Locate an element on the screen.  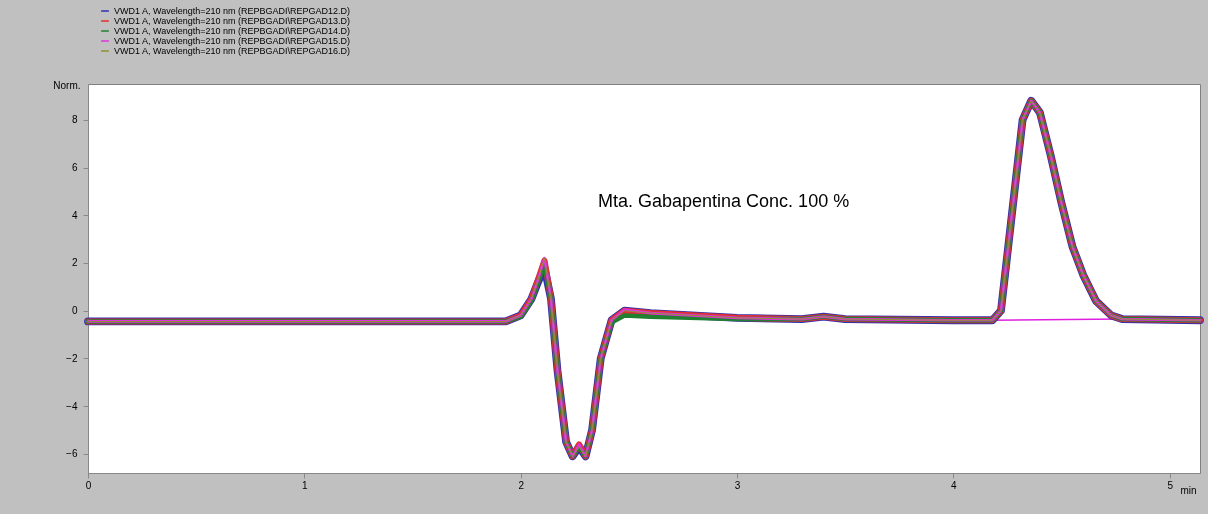
legend-label: VWD1 A, Wavelength=210 nm (REPBGADI\REPGAD12.D) is located at coordinates (232, 11).